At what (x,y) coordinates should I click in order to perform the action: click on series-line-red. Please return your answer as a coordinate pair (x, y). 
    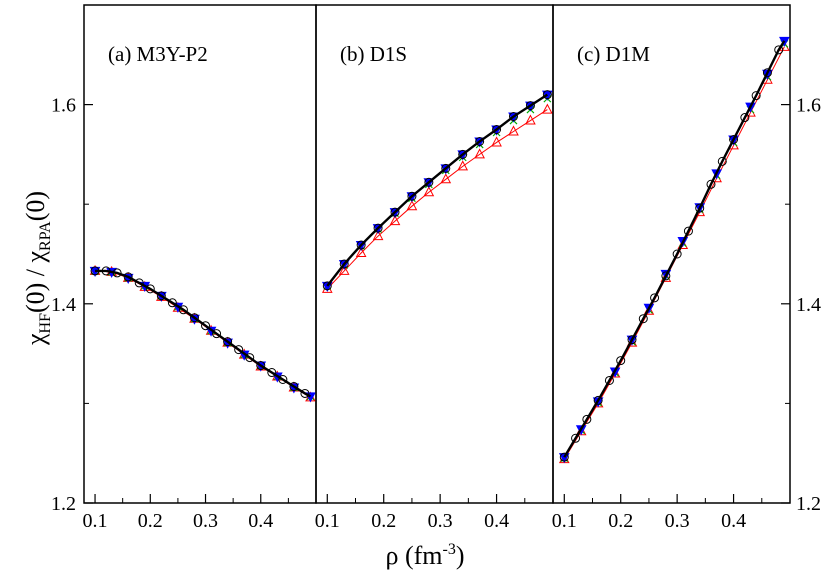
    Looking at the image, I should click on (437, 199).